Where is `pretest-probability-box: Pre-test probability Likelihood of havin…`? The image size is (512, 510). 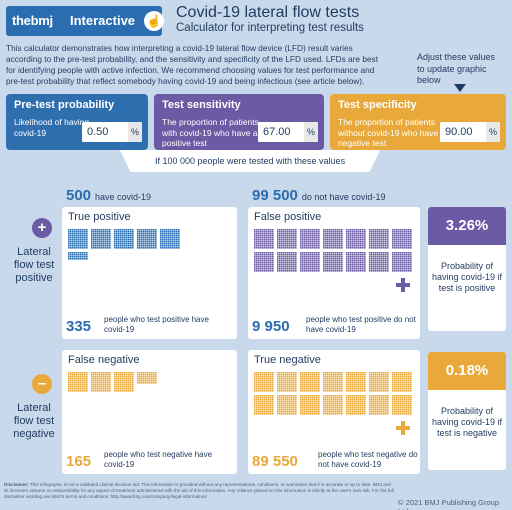
pretest-probability-box: Pre-test probability Likelihood of havin… is located at coordinates (77, 122).